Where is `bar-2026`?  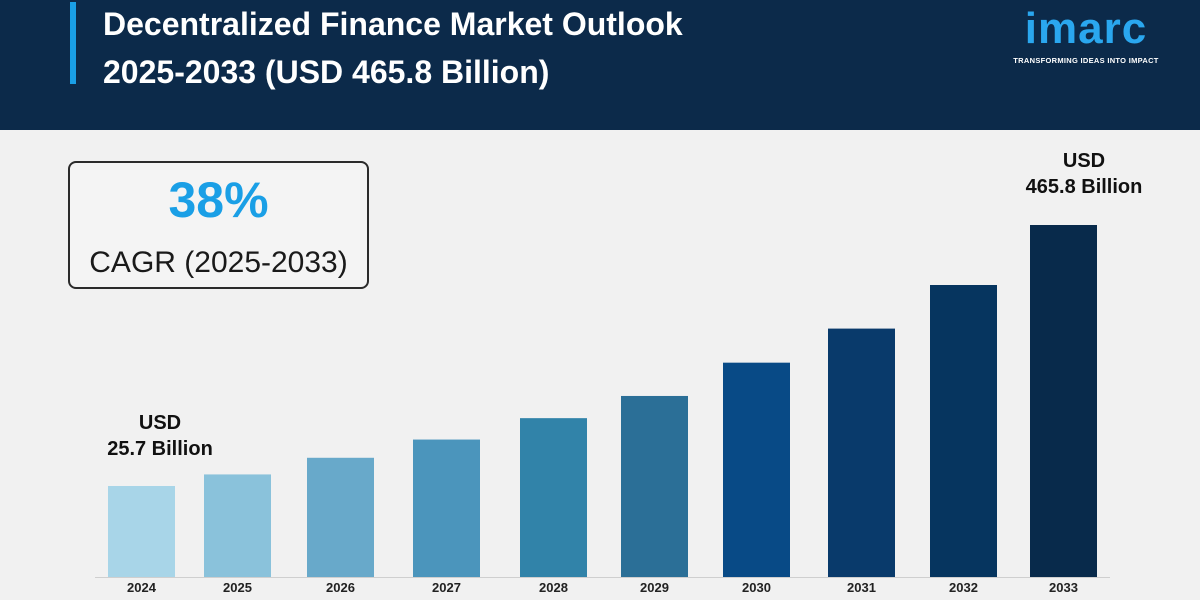
bar-2026 is located at coordinates (340, 517).